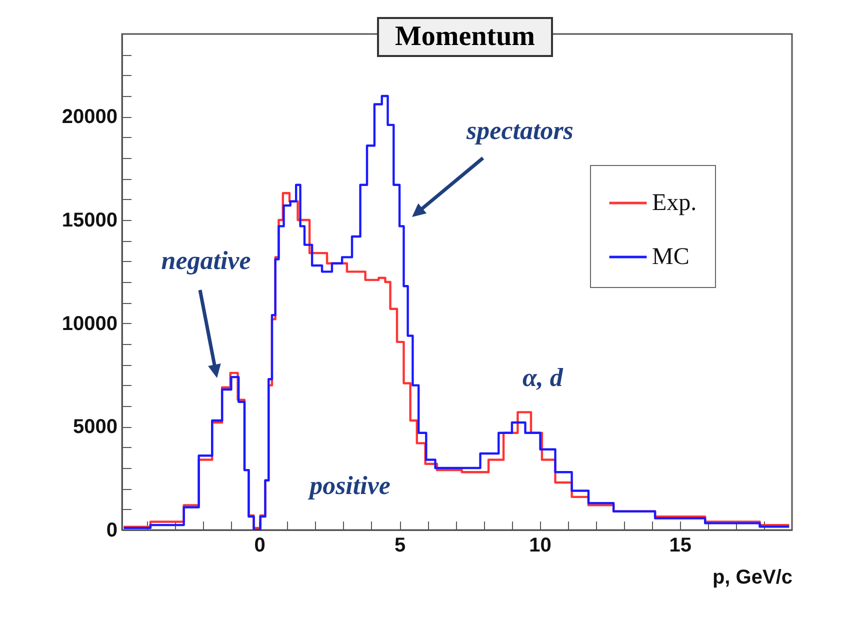  I want to click on legend-label: Exp., so click(674, 203).